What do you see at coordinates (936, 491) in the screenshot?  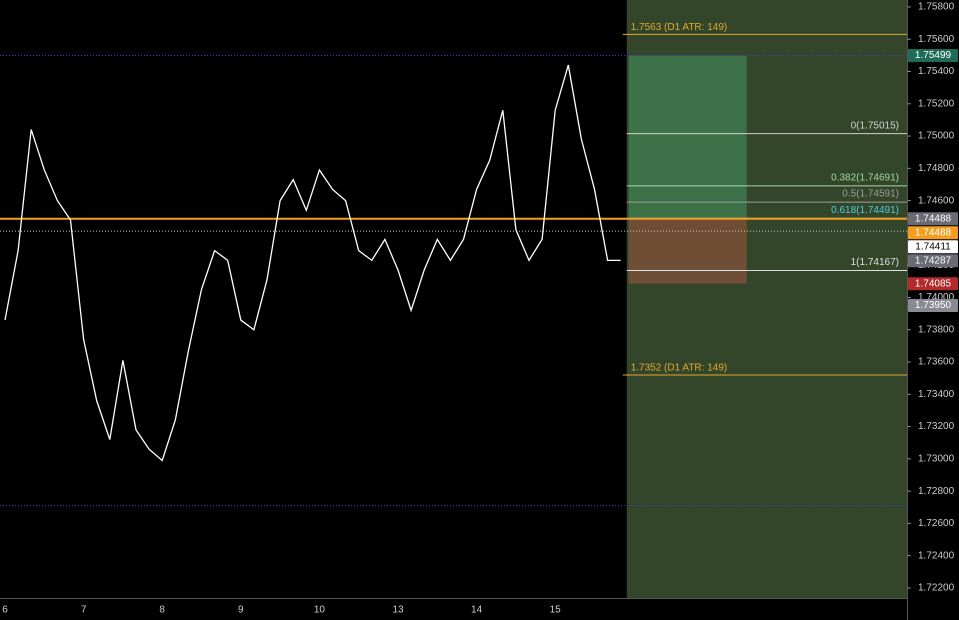 I see `y-tick-label: 1.72800` at bounding box center [936, 491].